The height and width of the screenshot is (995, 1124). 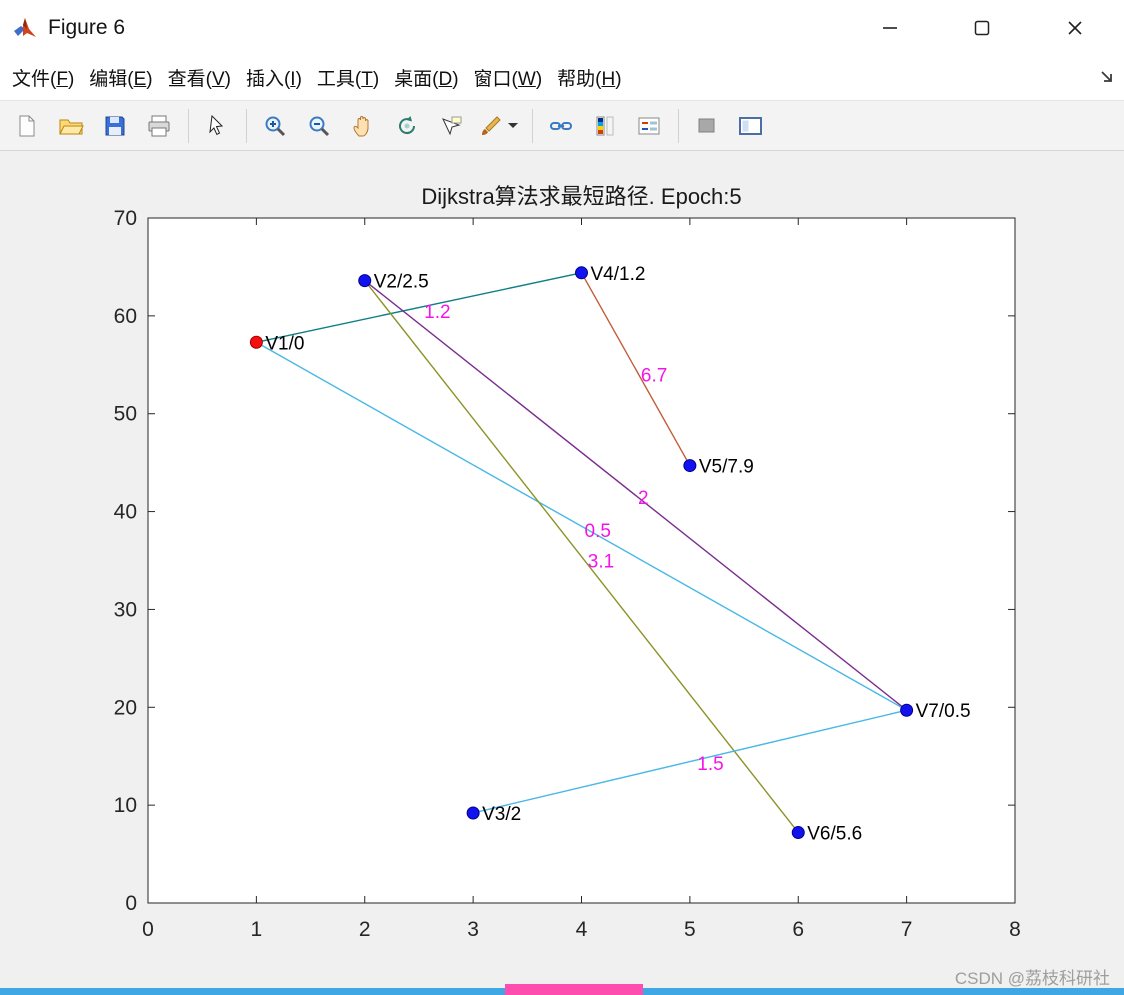 I want to click on node-V5, so click(x=690, y=466).